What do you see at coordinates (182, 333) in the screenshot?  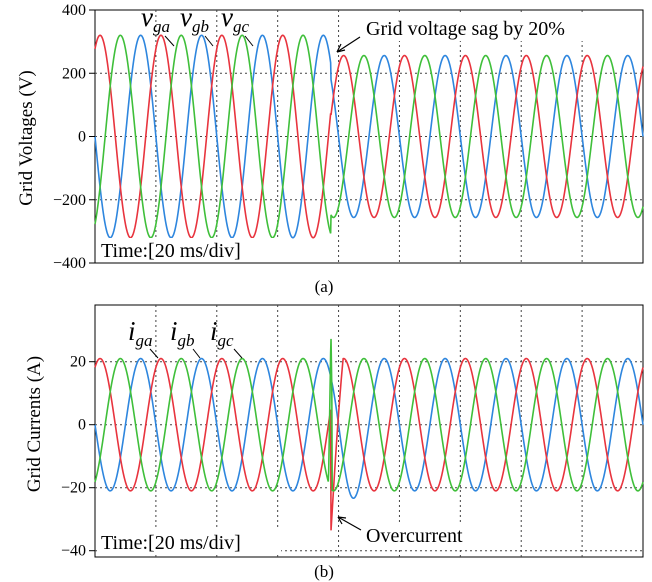 I see `label-i-gb: igb` at bounding box center [182, 333].